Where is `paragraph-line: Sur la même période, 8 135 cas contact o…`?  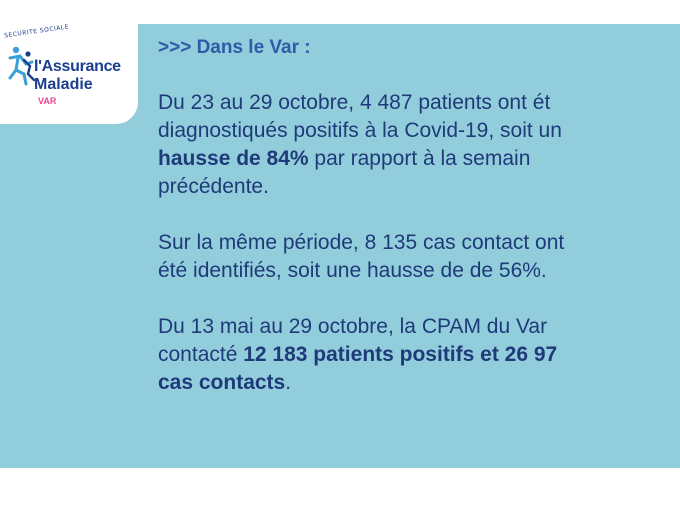 paragraph-line: Sur la même période, 8 135 cas contact o… is located at coordinates (361, 242).